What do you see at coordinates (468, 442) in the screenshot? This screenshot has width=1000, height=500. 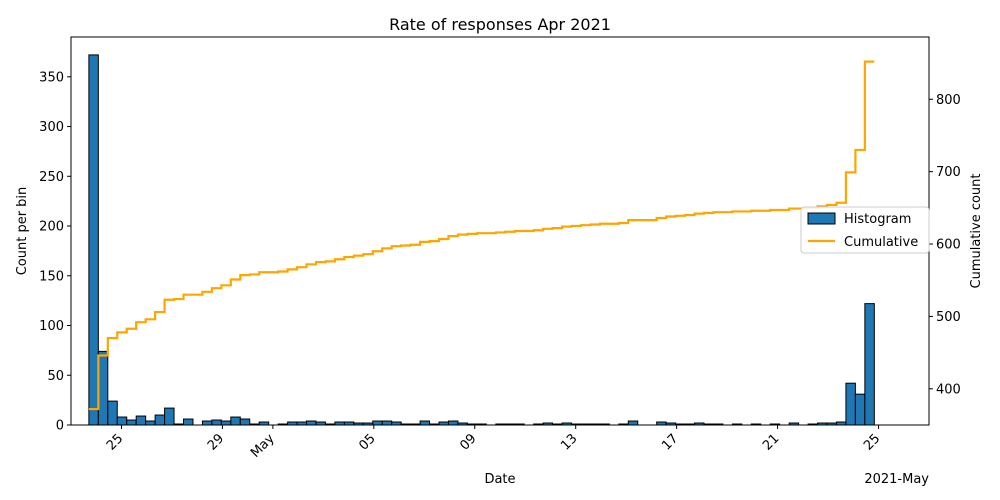 I see `x-tick-label: 09` at bounding box center [468, 442].